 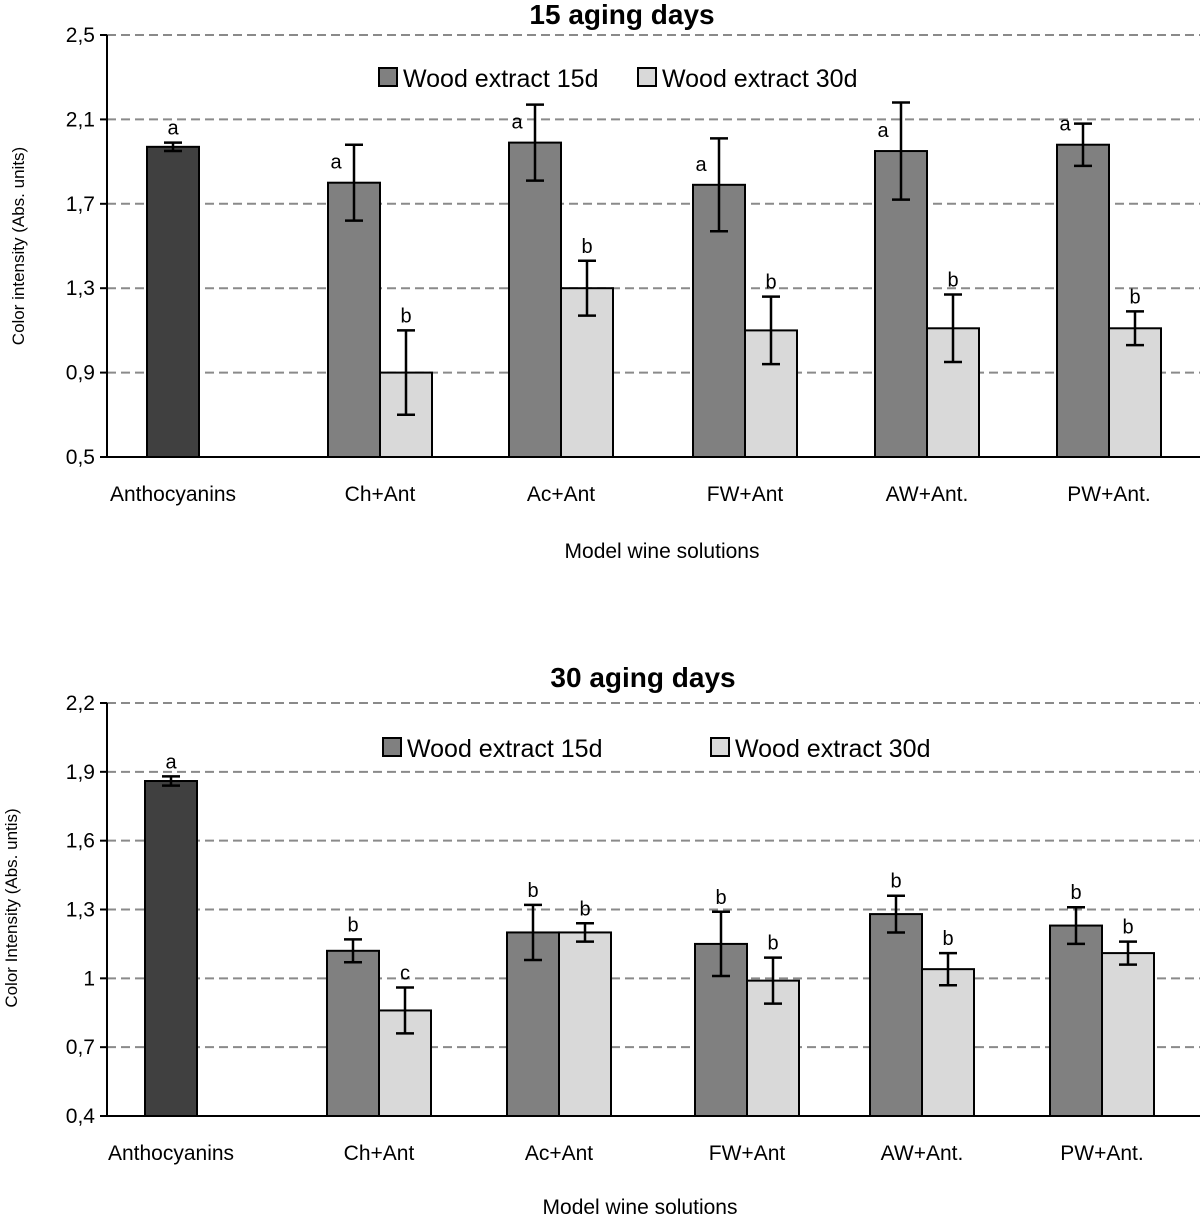 What do you see at coordinates (80, 841) in the screenshot?
I see `y-tick-label: 1,6` at bounding box center [80, 841].